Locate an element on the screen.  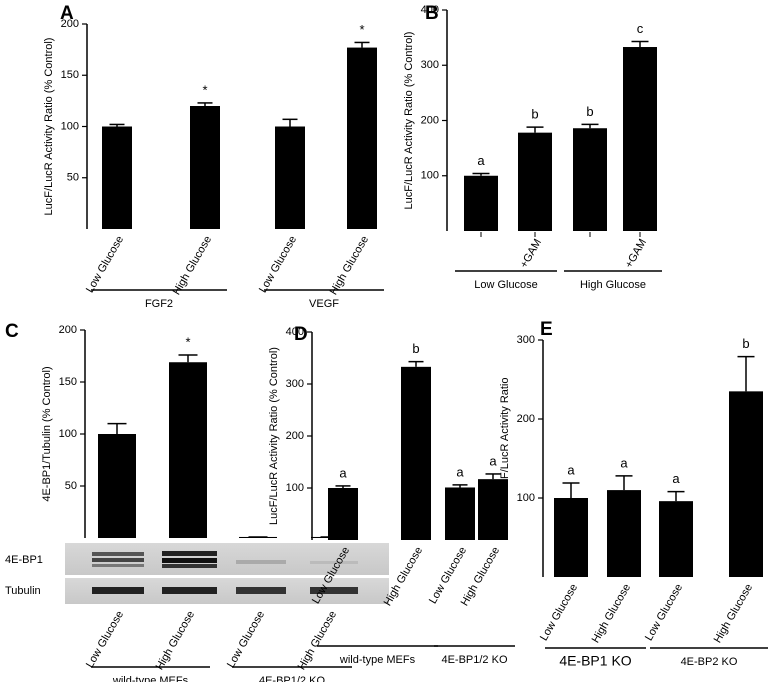
group-label: FGF2 is located at coordinates (159, 304).